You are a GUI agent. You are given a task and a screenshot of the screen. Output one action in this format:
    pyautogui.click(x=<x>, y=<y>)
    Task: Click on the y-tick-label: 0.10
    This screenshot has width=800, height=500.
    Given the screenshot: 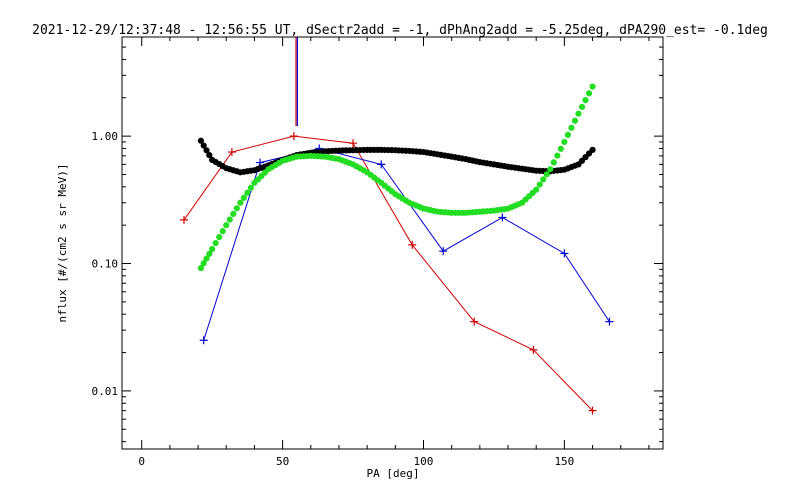 What is the action you would take?
    pyautogui.click(x=105, y=264)
    